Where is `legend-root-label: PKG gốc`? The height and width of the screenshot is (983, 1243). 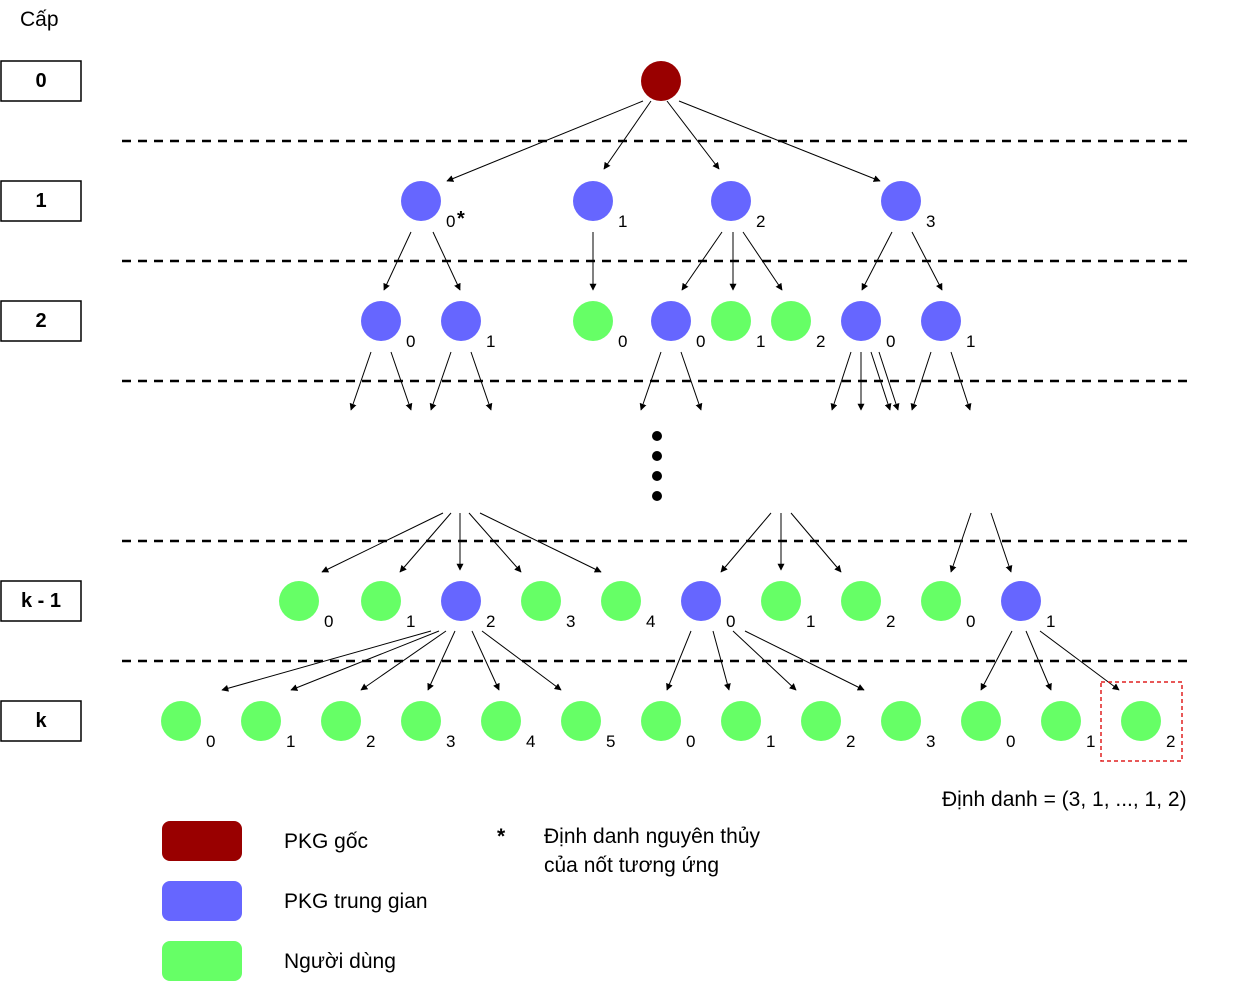
legend-root-label: PKG gốc is located at coordinates (326, 841).